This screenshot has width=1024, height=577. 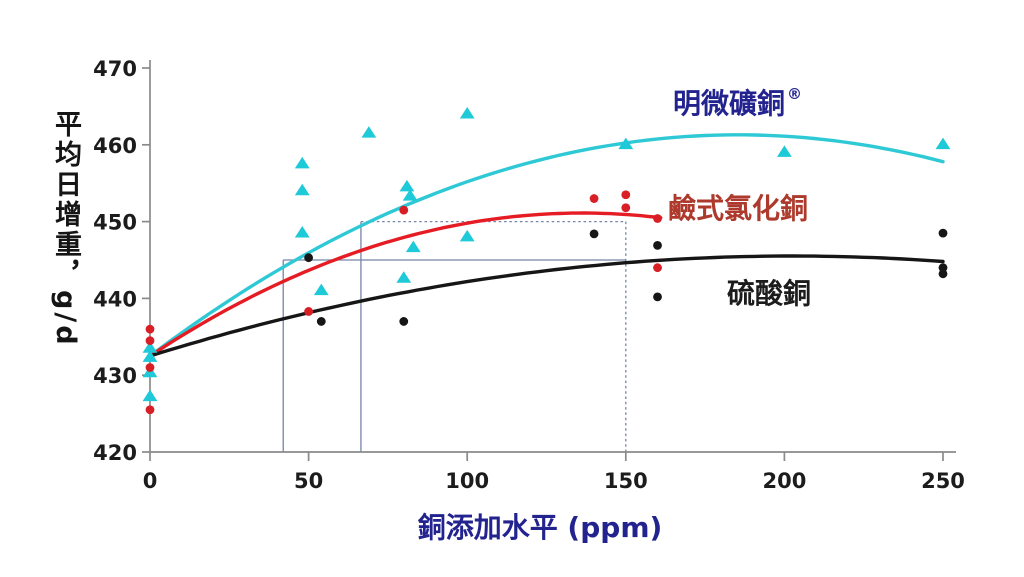 I want to click on legend-basic-copper-chloride: 鹼式氯化銅, so click(x=738, y=207).